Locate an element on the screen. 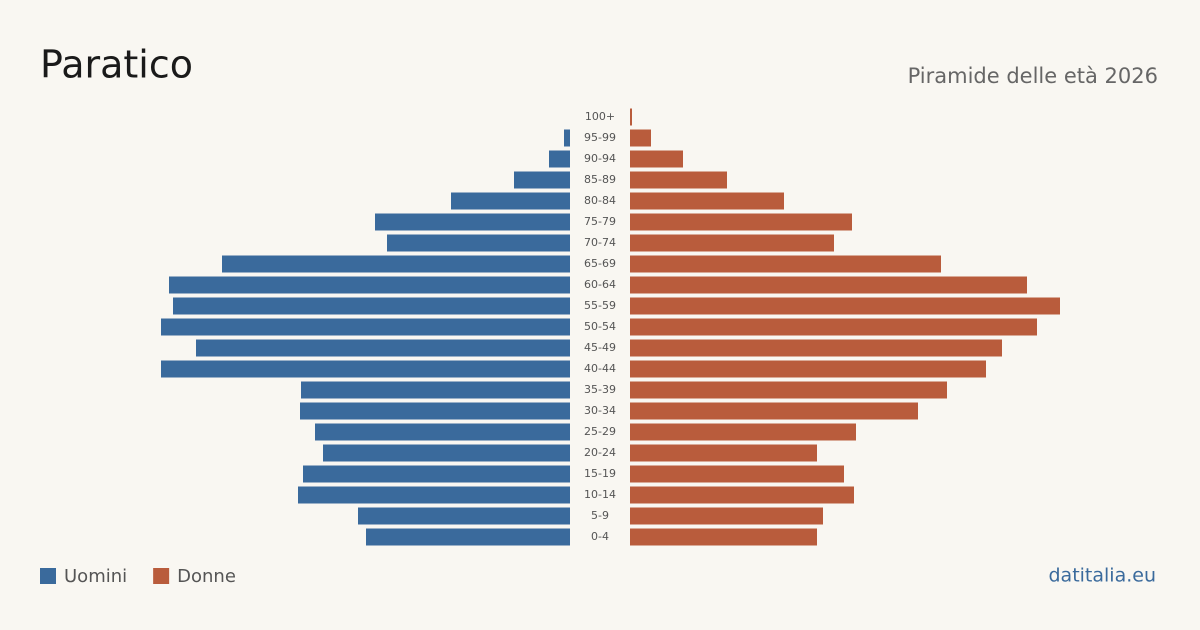 The image size is (1200, 630). age-label: 60-64 is located at coordinates (600, 284).